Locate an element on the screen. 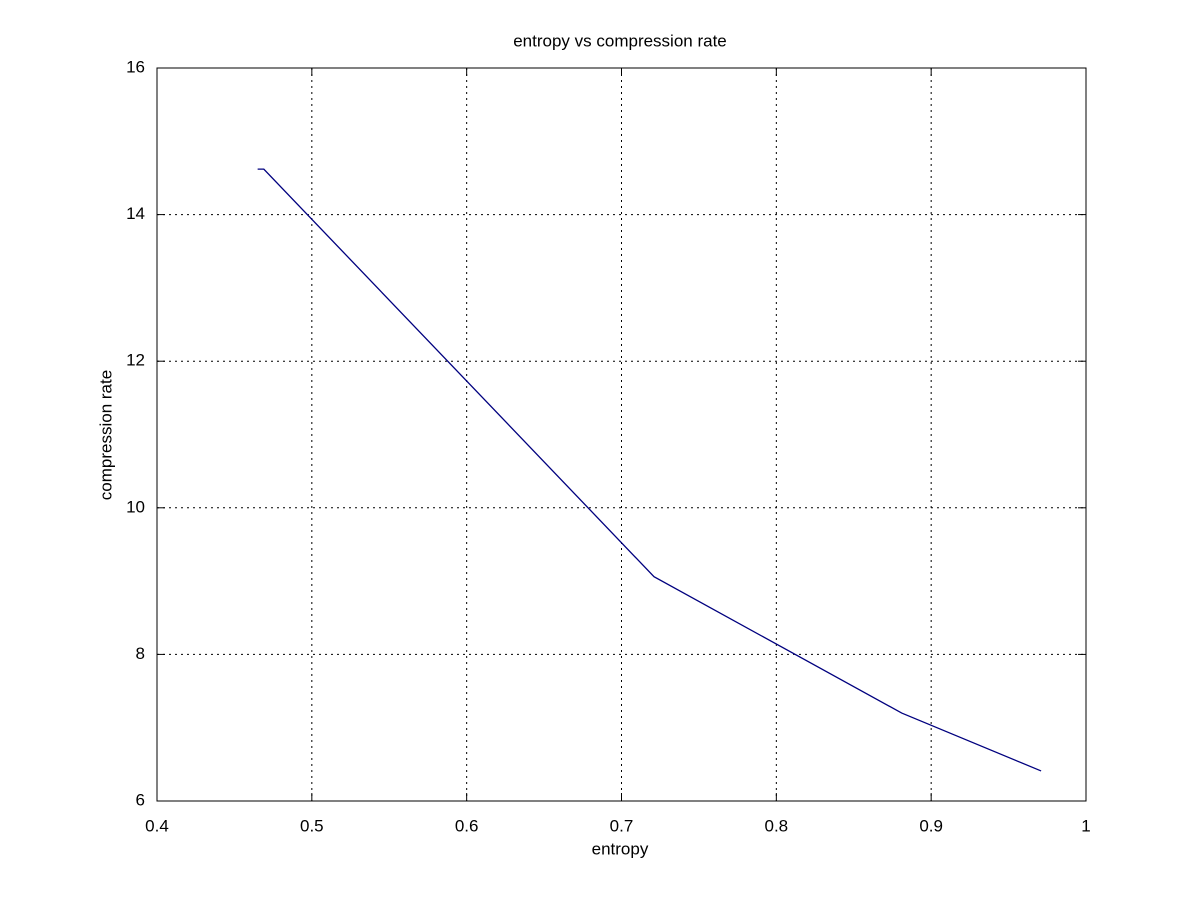 The width and height of the screenshot is (1200, 900). y-axis-label: compression rate is located at coordinates (105, 435).